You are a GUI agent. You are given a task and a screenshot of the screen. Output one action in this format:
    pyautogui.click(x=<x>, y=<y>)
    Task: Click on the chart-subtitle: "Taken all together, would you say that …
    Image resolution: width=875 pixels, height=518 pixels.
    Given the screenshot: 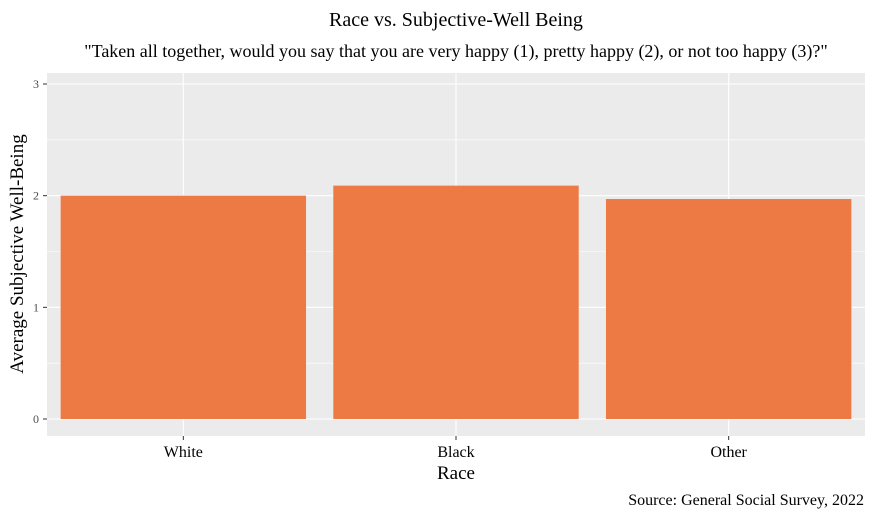 What is the action you would take?
    pyautogui.click(x=456, y=51)
    